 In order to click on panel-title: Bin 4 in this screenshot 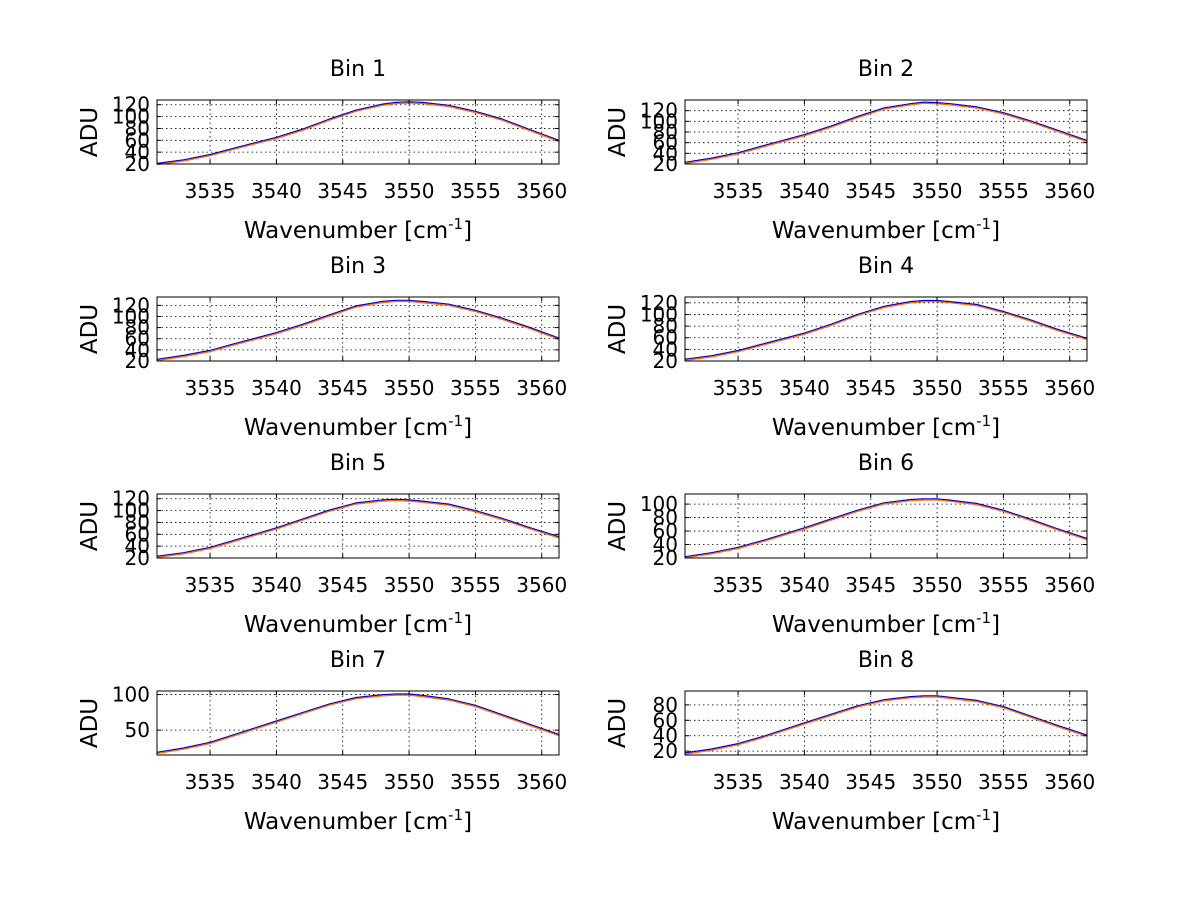, I will do `click(886, 266)`.